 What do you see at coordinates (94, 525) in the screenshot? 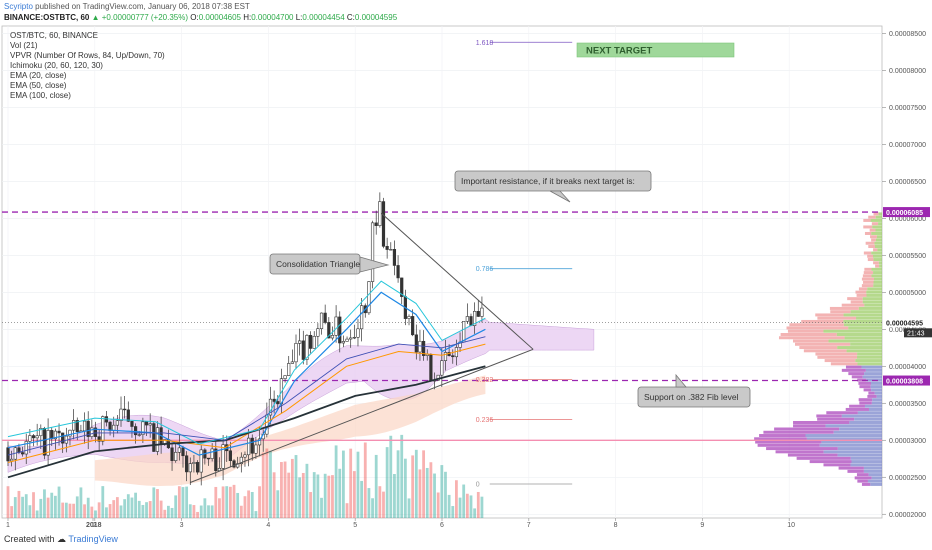
I see `x-tick-label: 2018` at bounding box center [94, 525].